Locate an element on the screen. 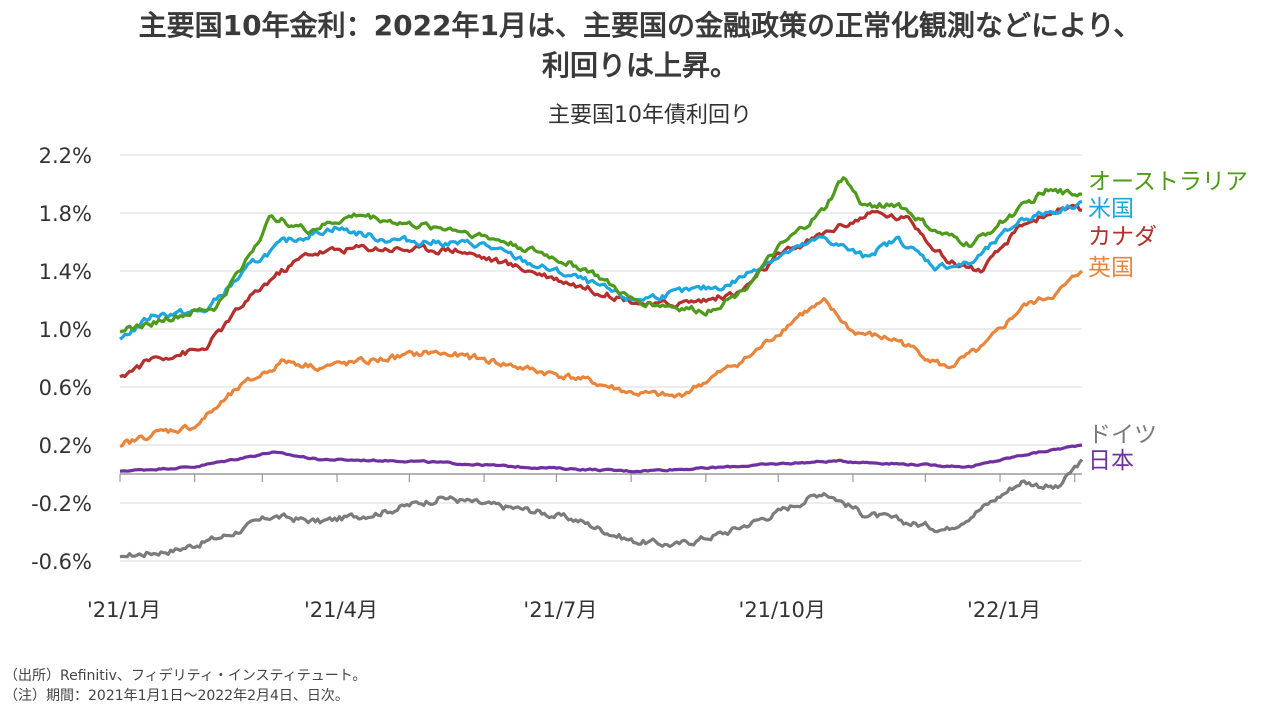 The image size is (1280, 720). x-tick-label: '21/4月 is located at coordinates (341, 610).